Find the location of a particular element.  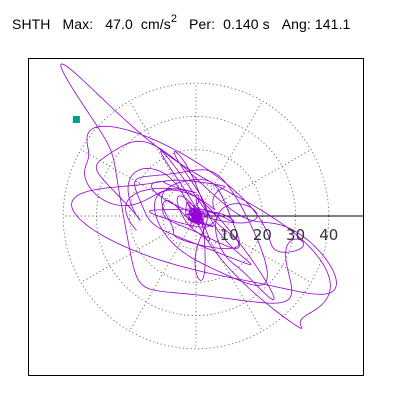

max-marker-layer is located at coordinates (76, 119).